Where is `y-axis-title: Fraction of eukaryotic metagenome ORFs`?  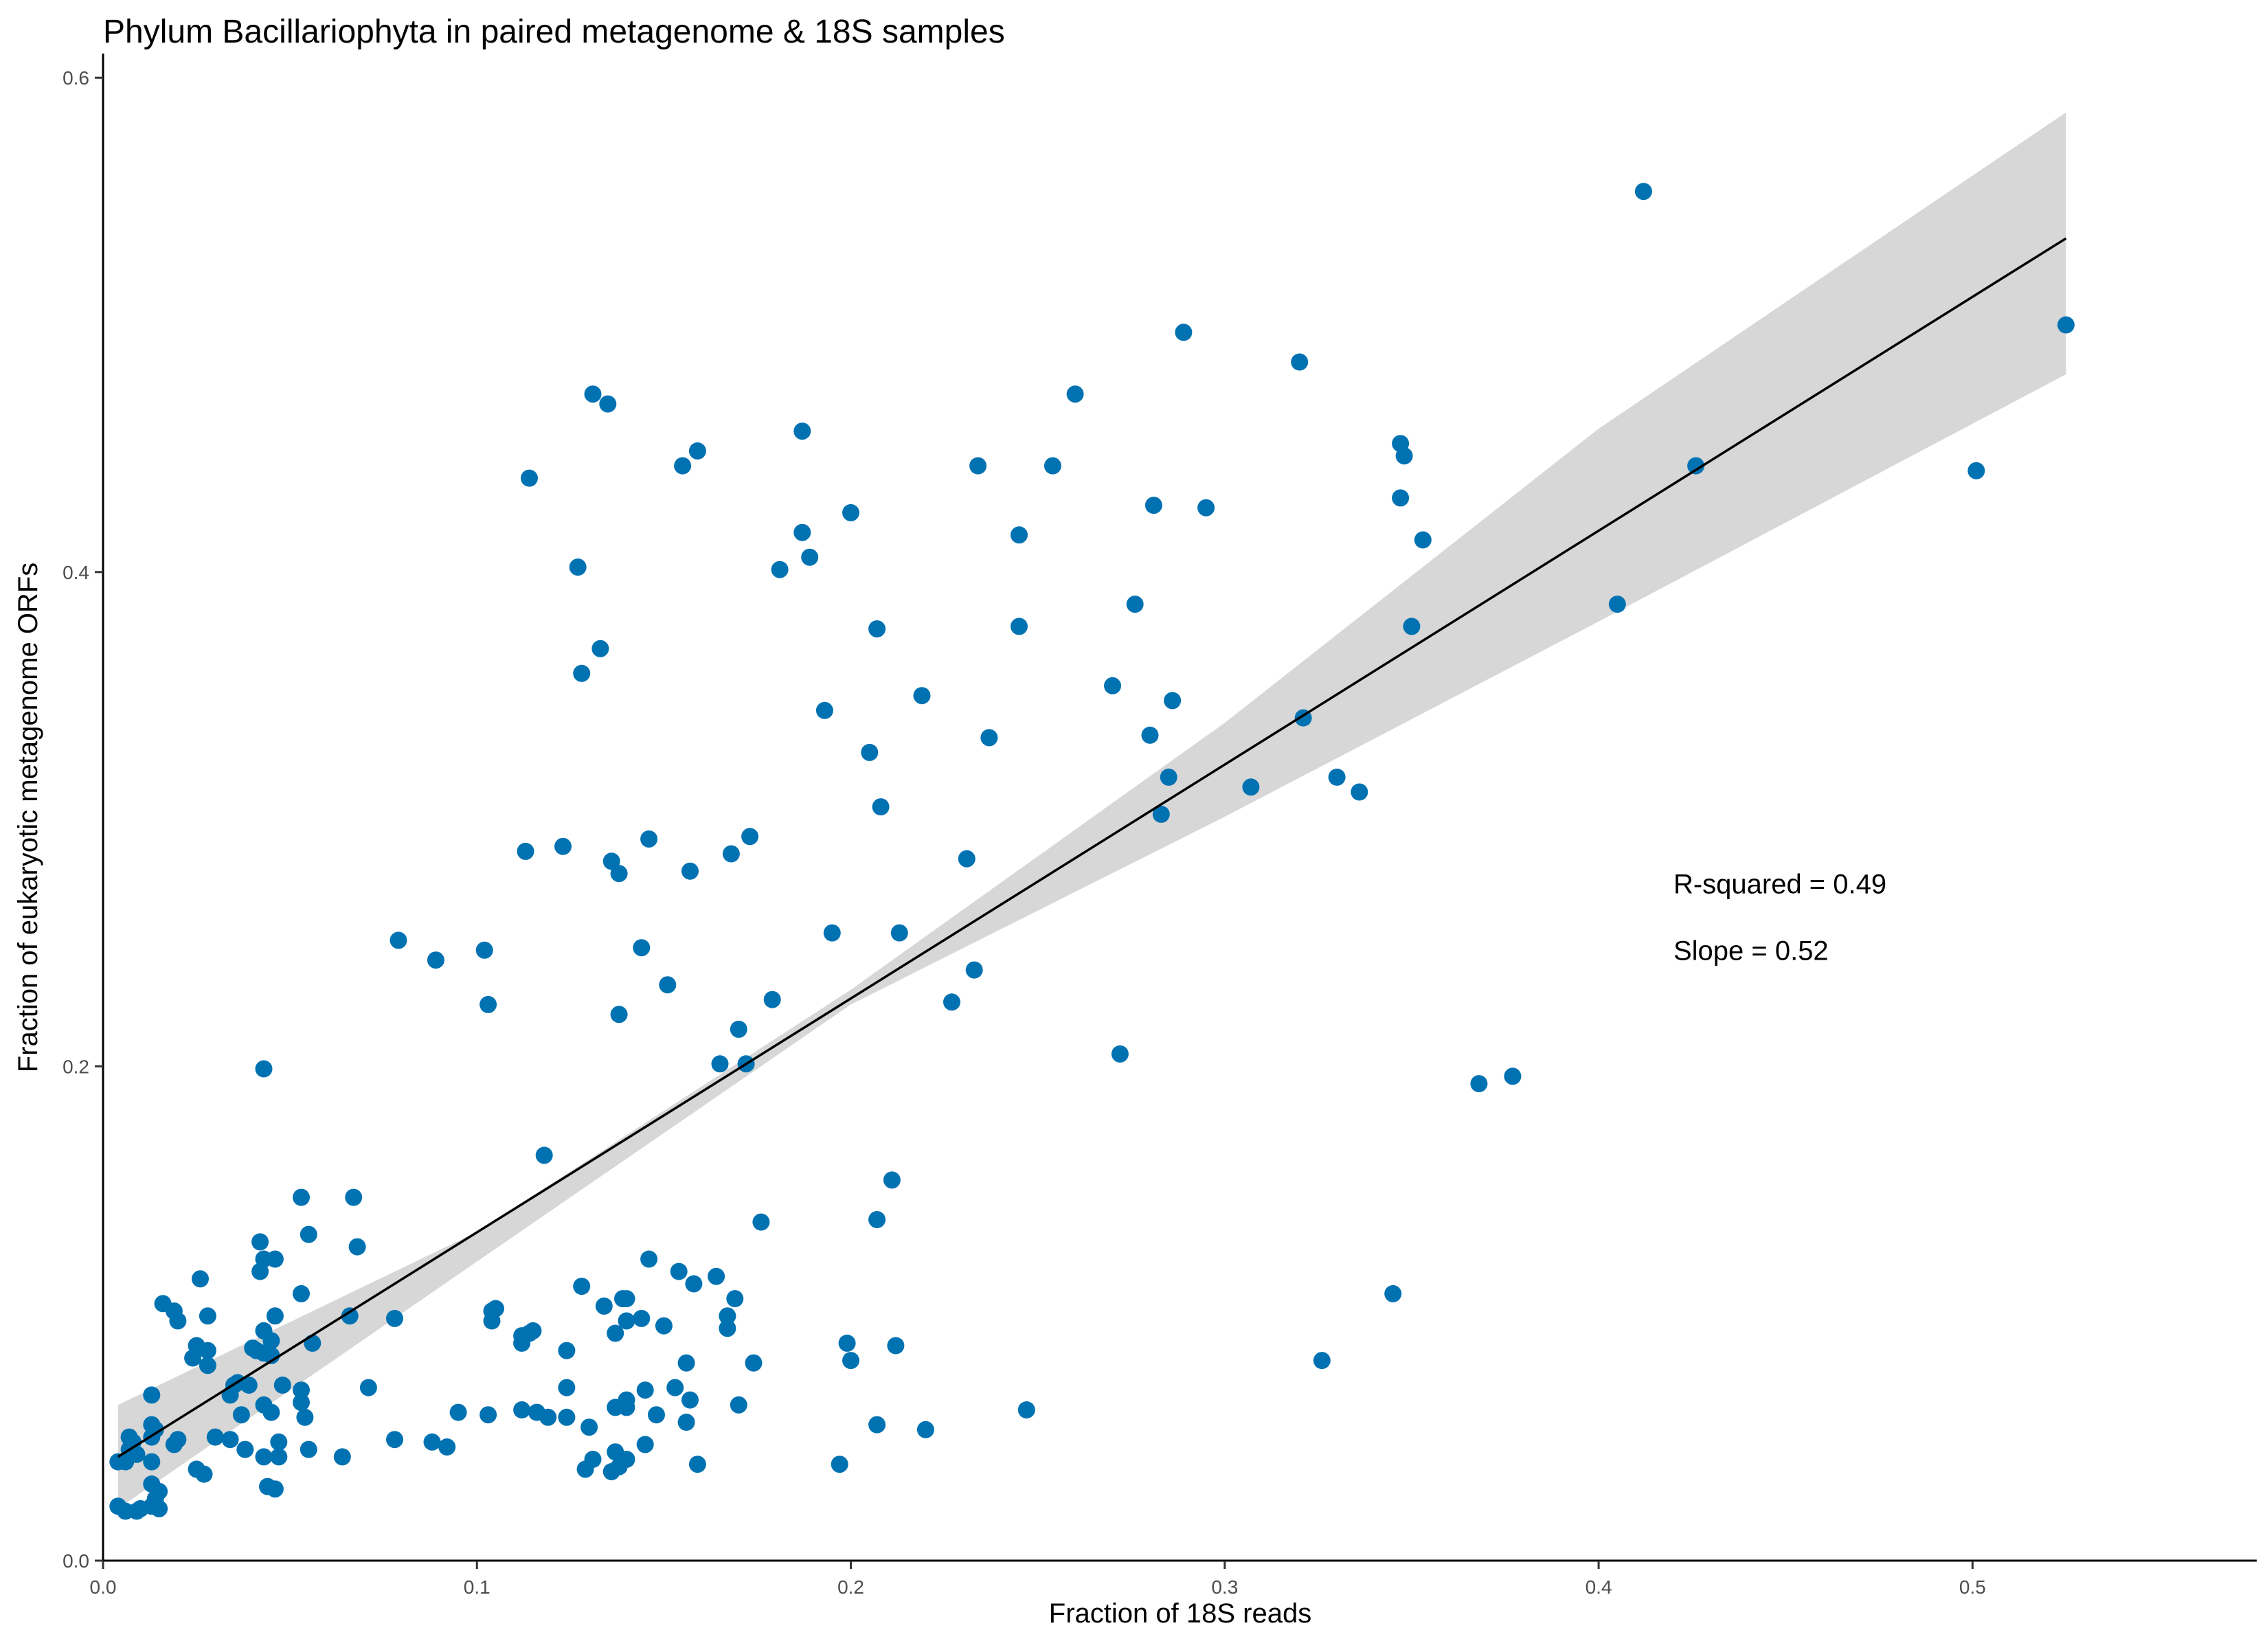
y-axis-title: Fraction of eukaryotic metagenome ORFs is located at coordinates (28, 818).